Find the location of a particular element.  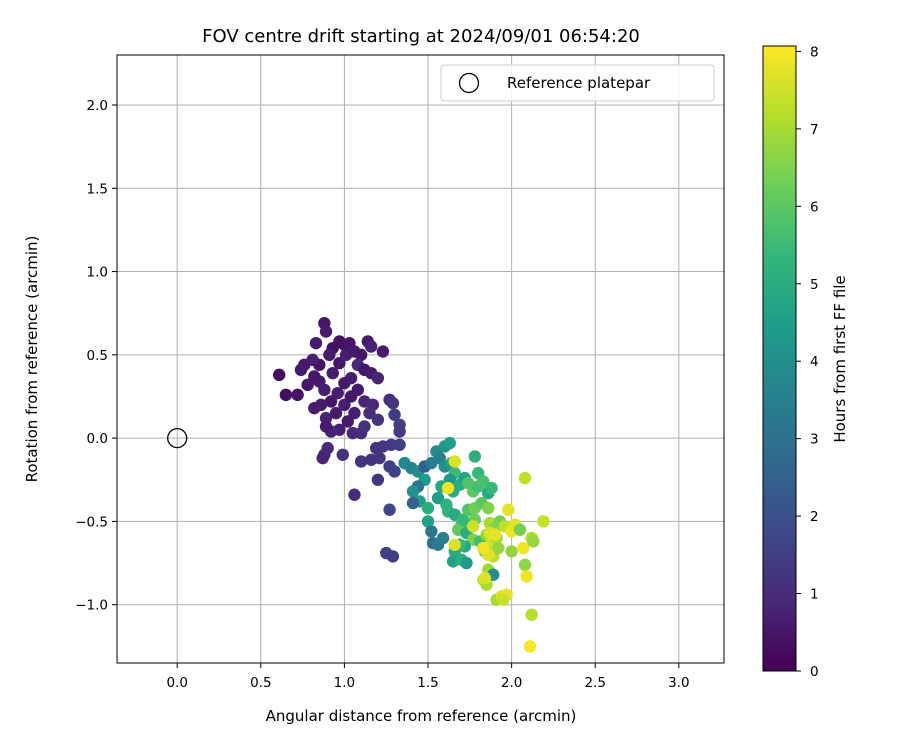

y-tick-label: −1.0 is located at coordinates (91, 606).